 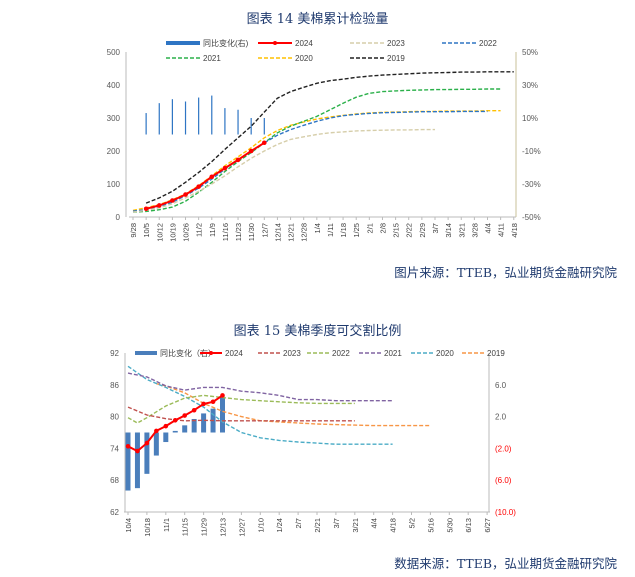 What do you see at coordinates (114, 184) in the screenshot?
I see `y-tick-label: 100` at bounding box center [114, 184].